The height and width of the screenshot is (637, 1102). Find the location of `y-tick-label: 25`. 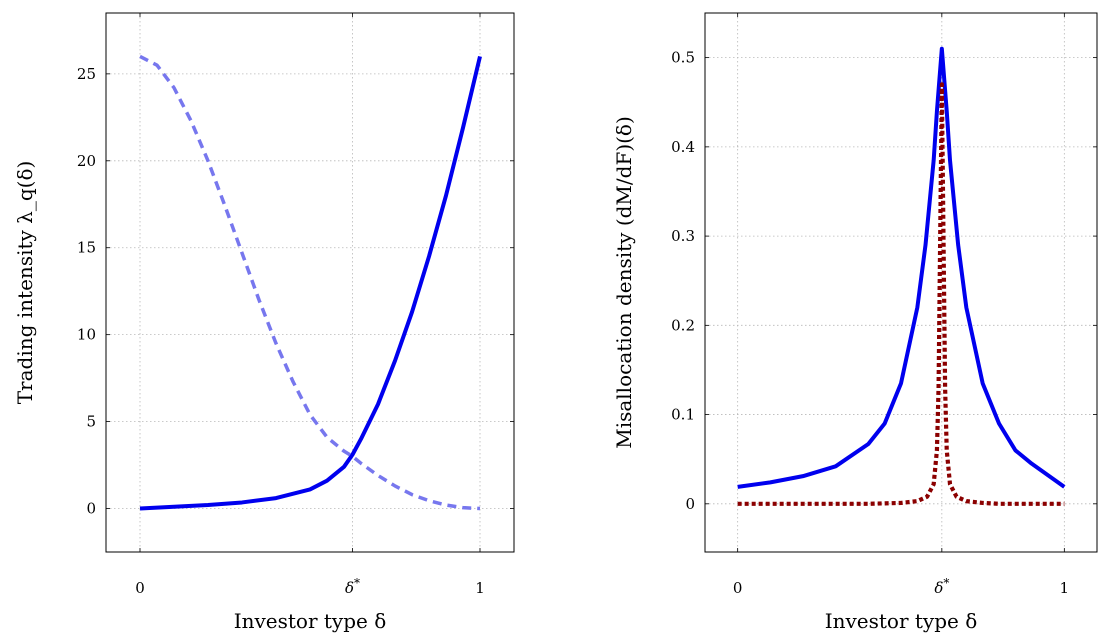

y-tick-label: 25 is located at coordinates (86, 74).